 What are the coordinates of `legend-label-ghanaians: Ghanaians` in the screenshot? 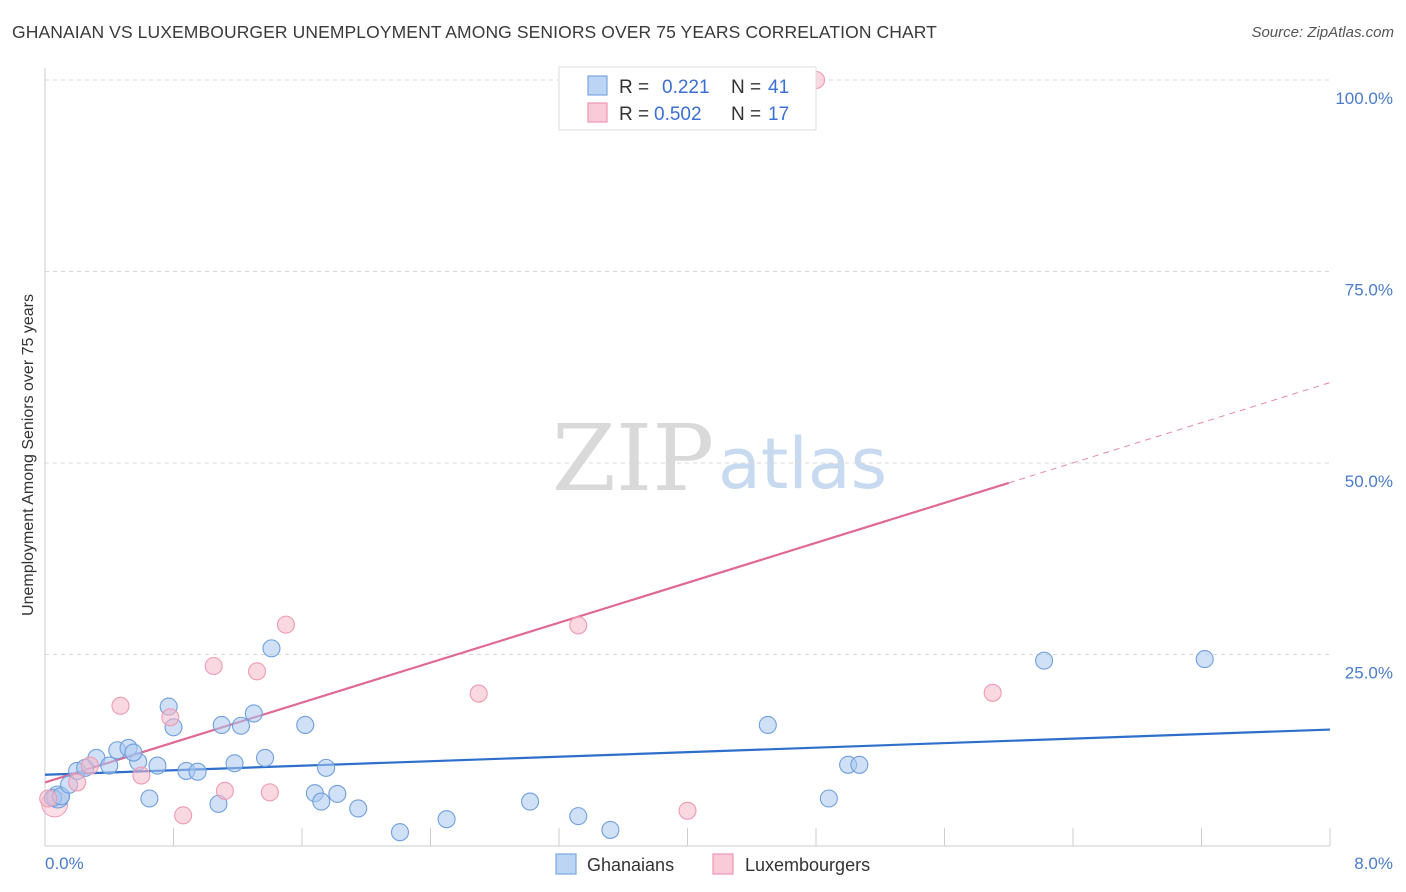 It's located at (630, 865).